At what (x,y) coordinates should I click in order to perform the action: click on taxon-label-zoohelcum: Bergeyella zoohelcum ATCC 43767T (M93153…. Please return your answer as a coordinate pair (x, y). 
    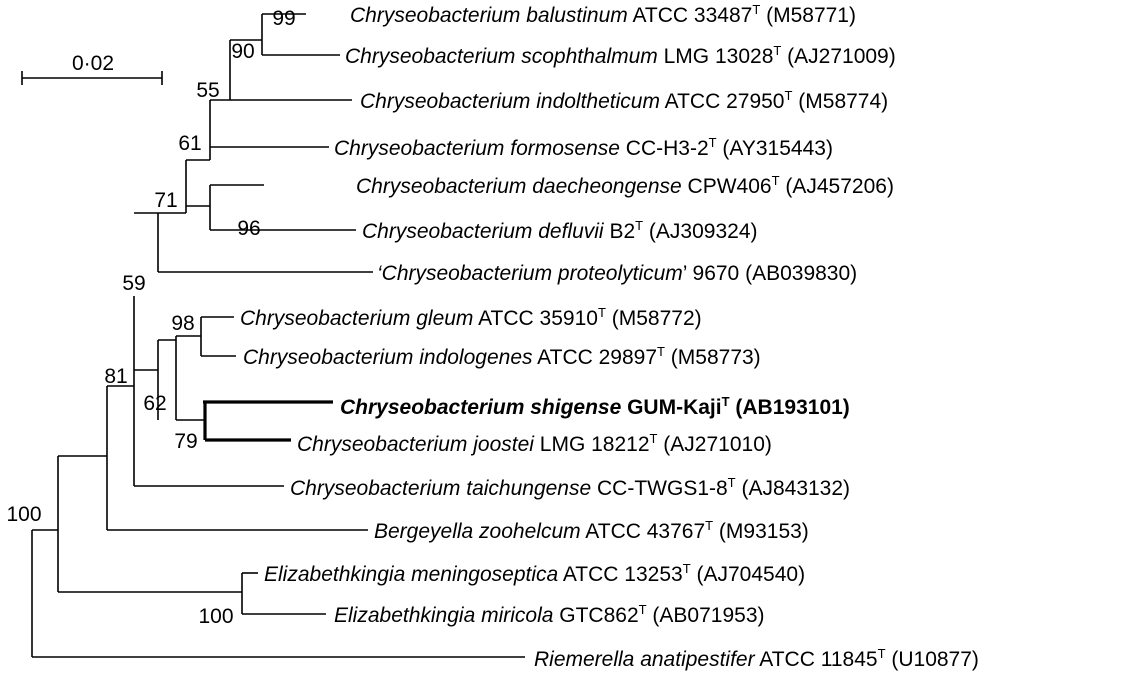
    Looking at the image, I should click on (591, 530).